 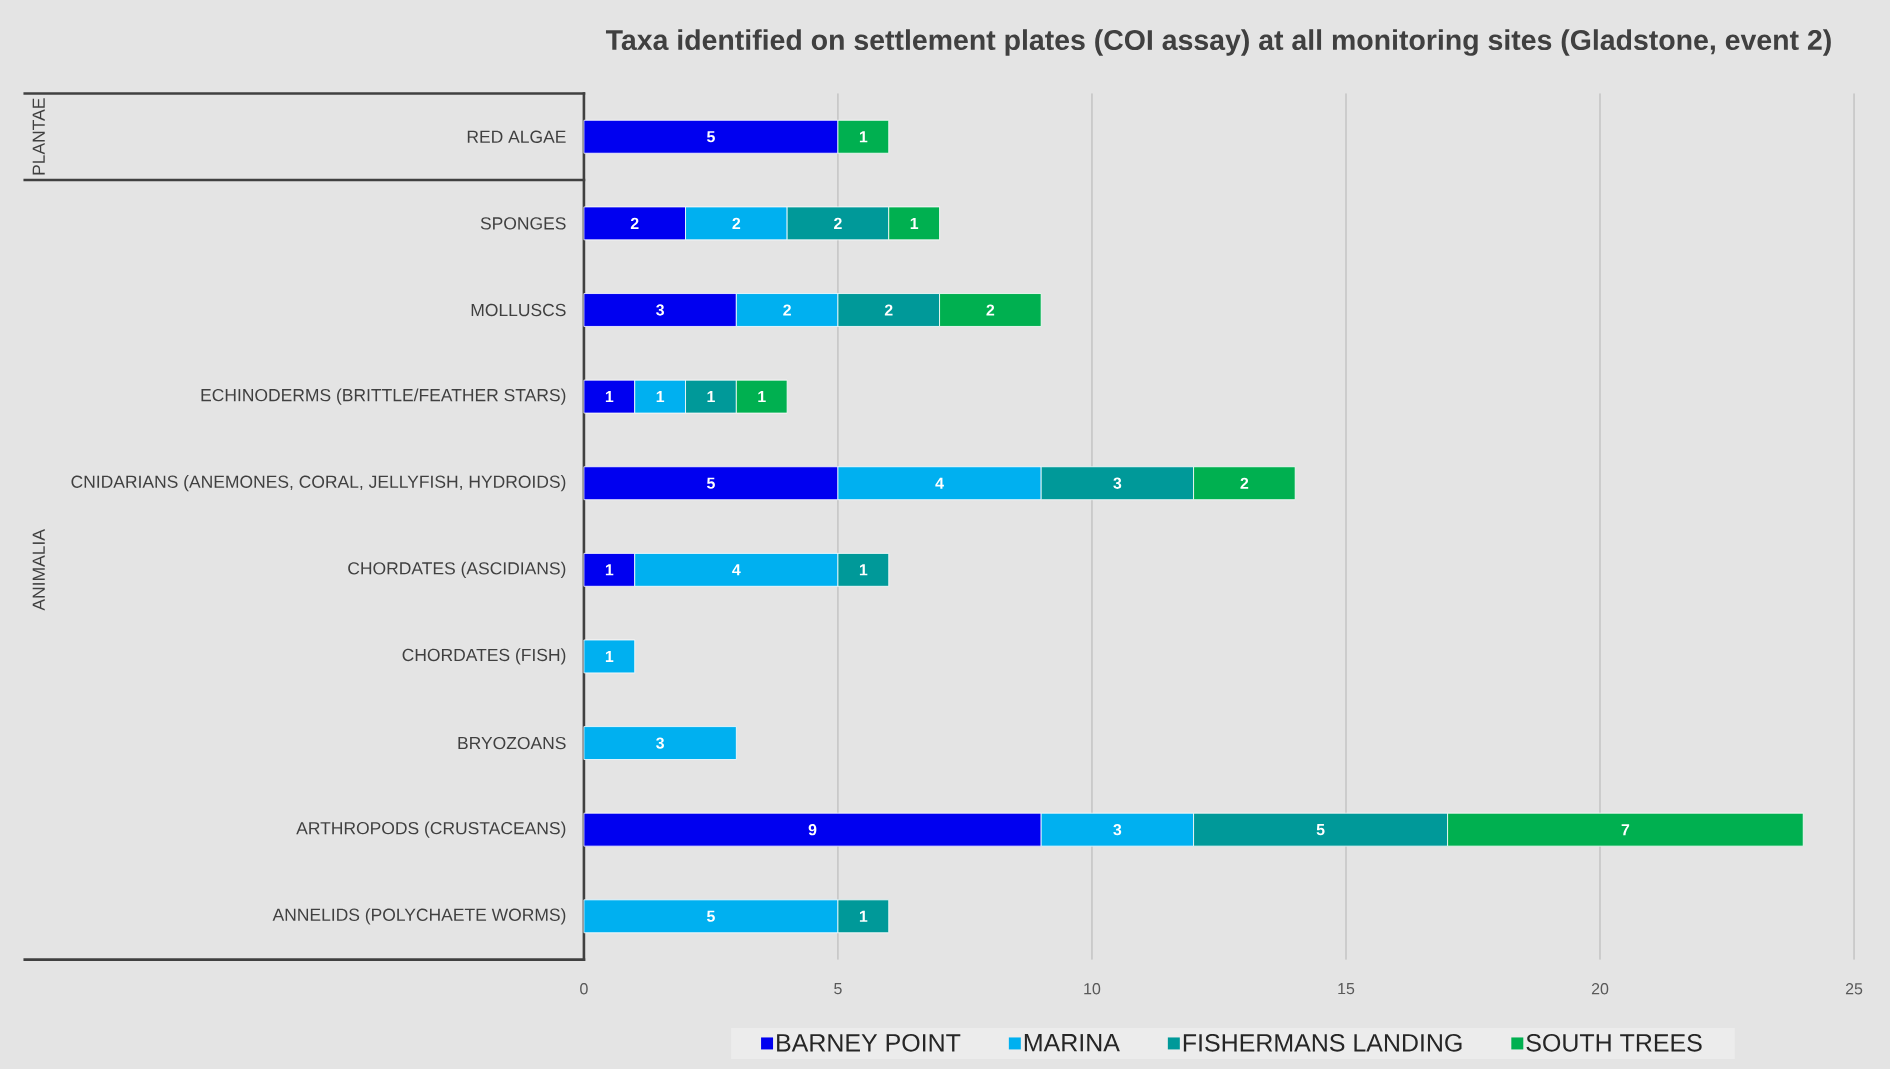 I want to click on y-tick-label: MOLLUSCS, so click(x=518, y=309).